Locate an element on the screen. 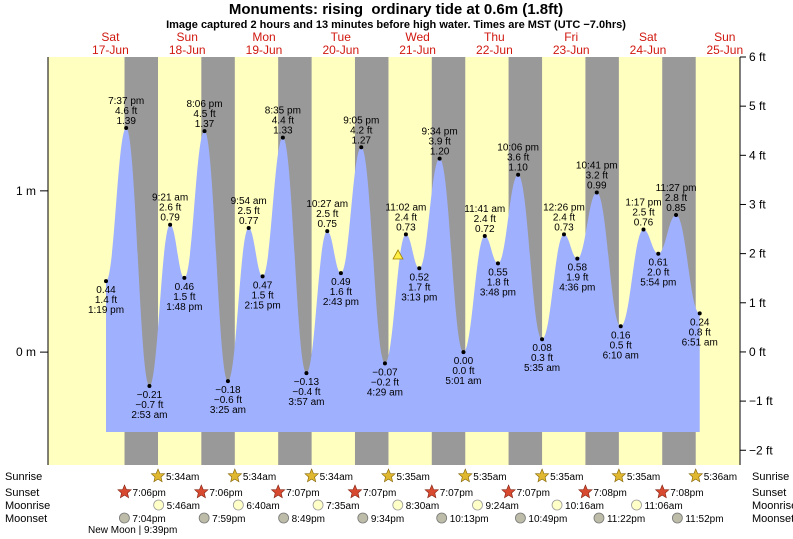 The image size is (793, 539). day-date: 17-Jun is located at coordinates (110, 50).